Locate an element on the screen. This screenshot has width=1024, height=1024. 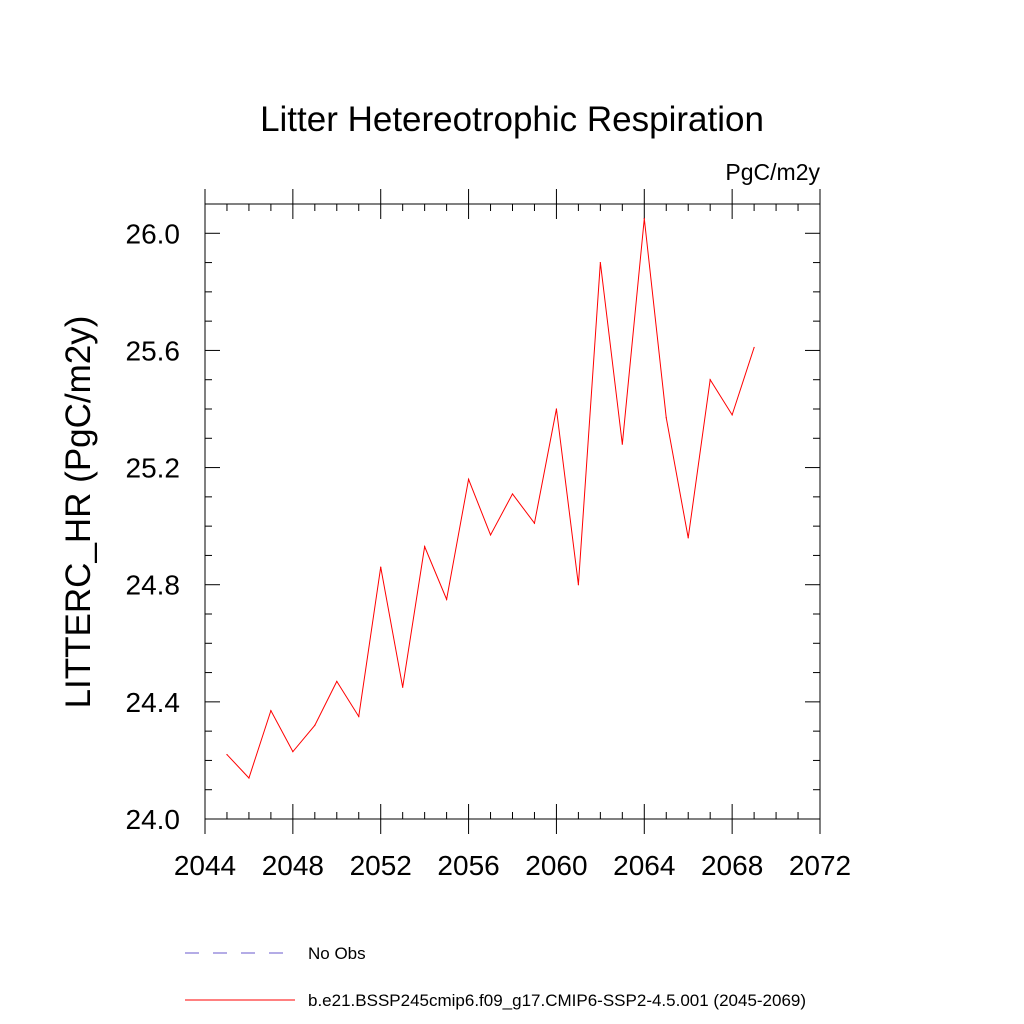
y-axis-label: LITTERC_HR (PgC/m2y) is located at coordinates (78, 512).